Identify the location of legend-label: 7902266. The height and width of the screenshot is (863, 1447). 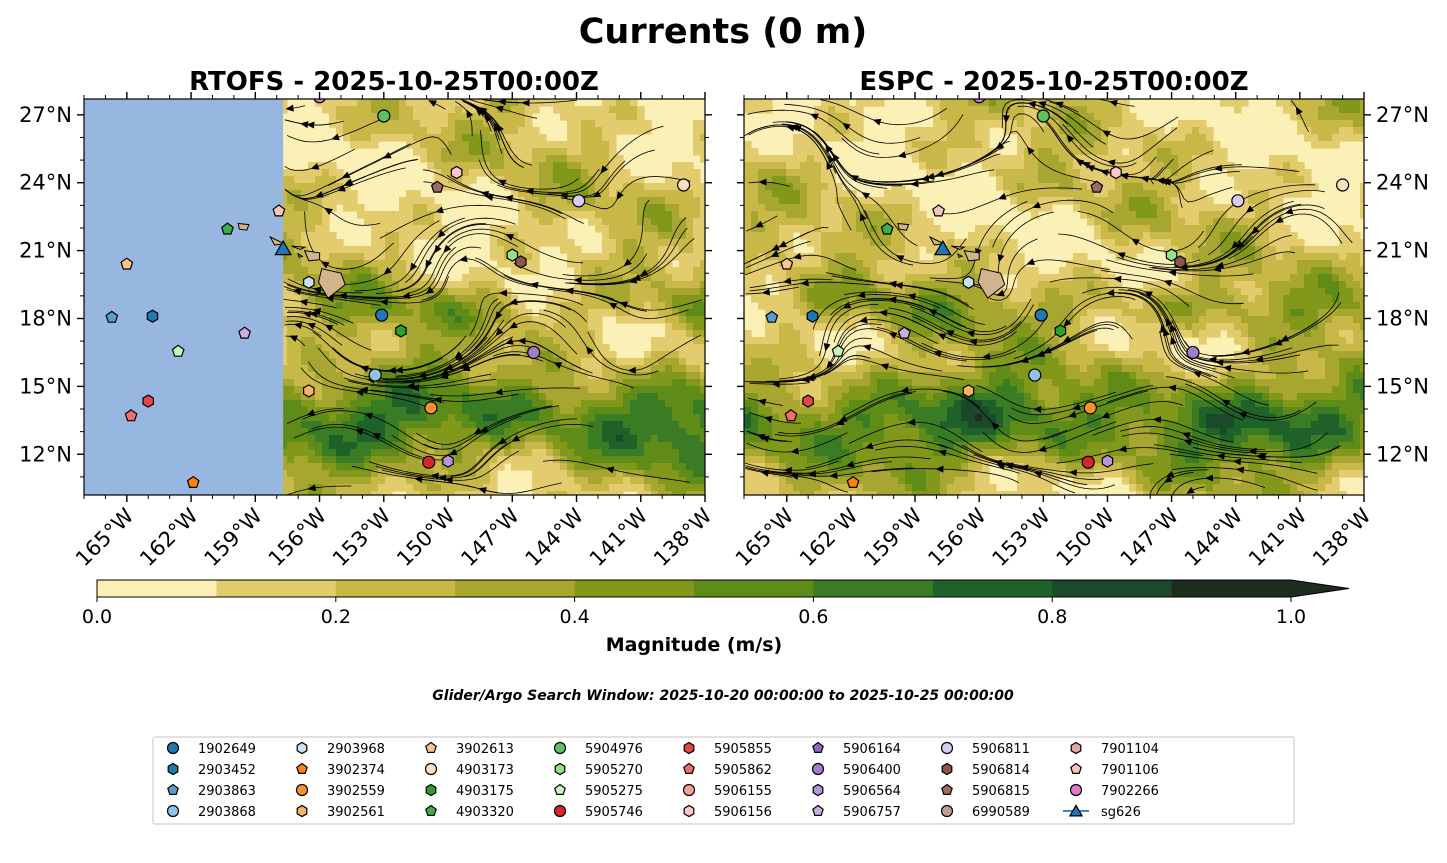
(1130, 791).